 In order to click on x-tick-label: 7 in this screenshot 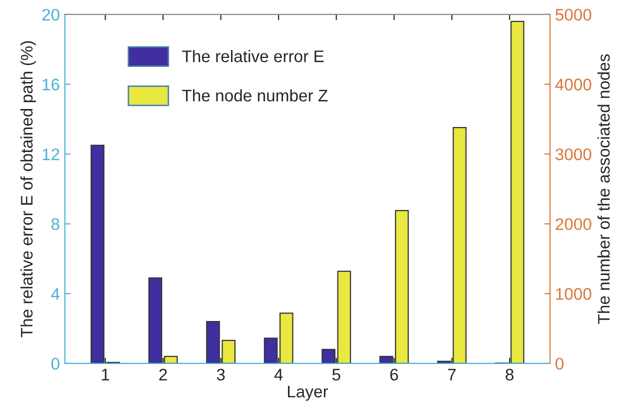, I will do `click(452, 374)`.